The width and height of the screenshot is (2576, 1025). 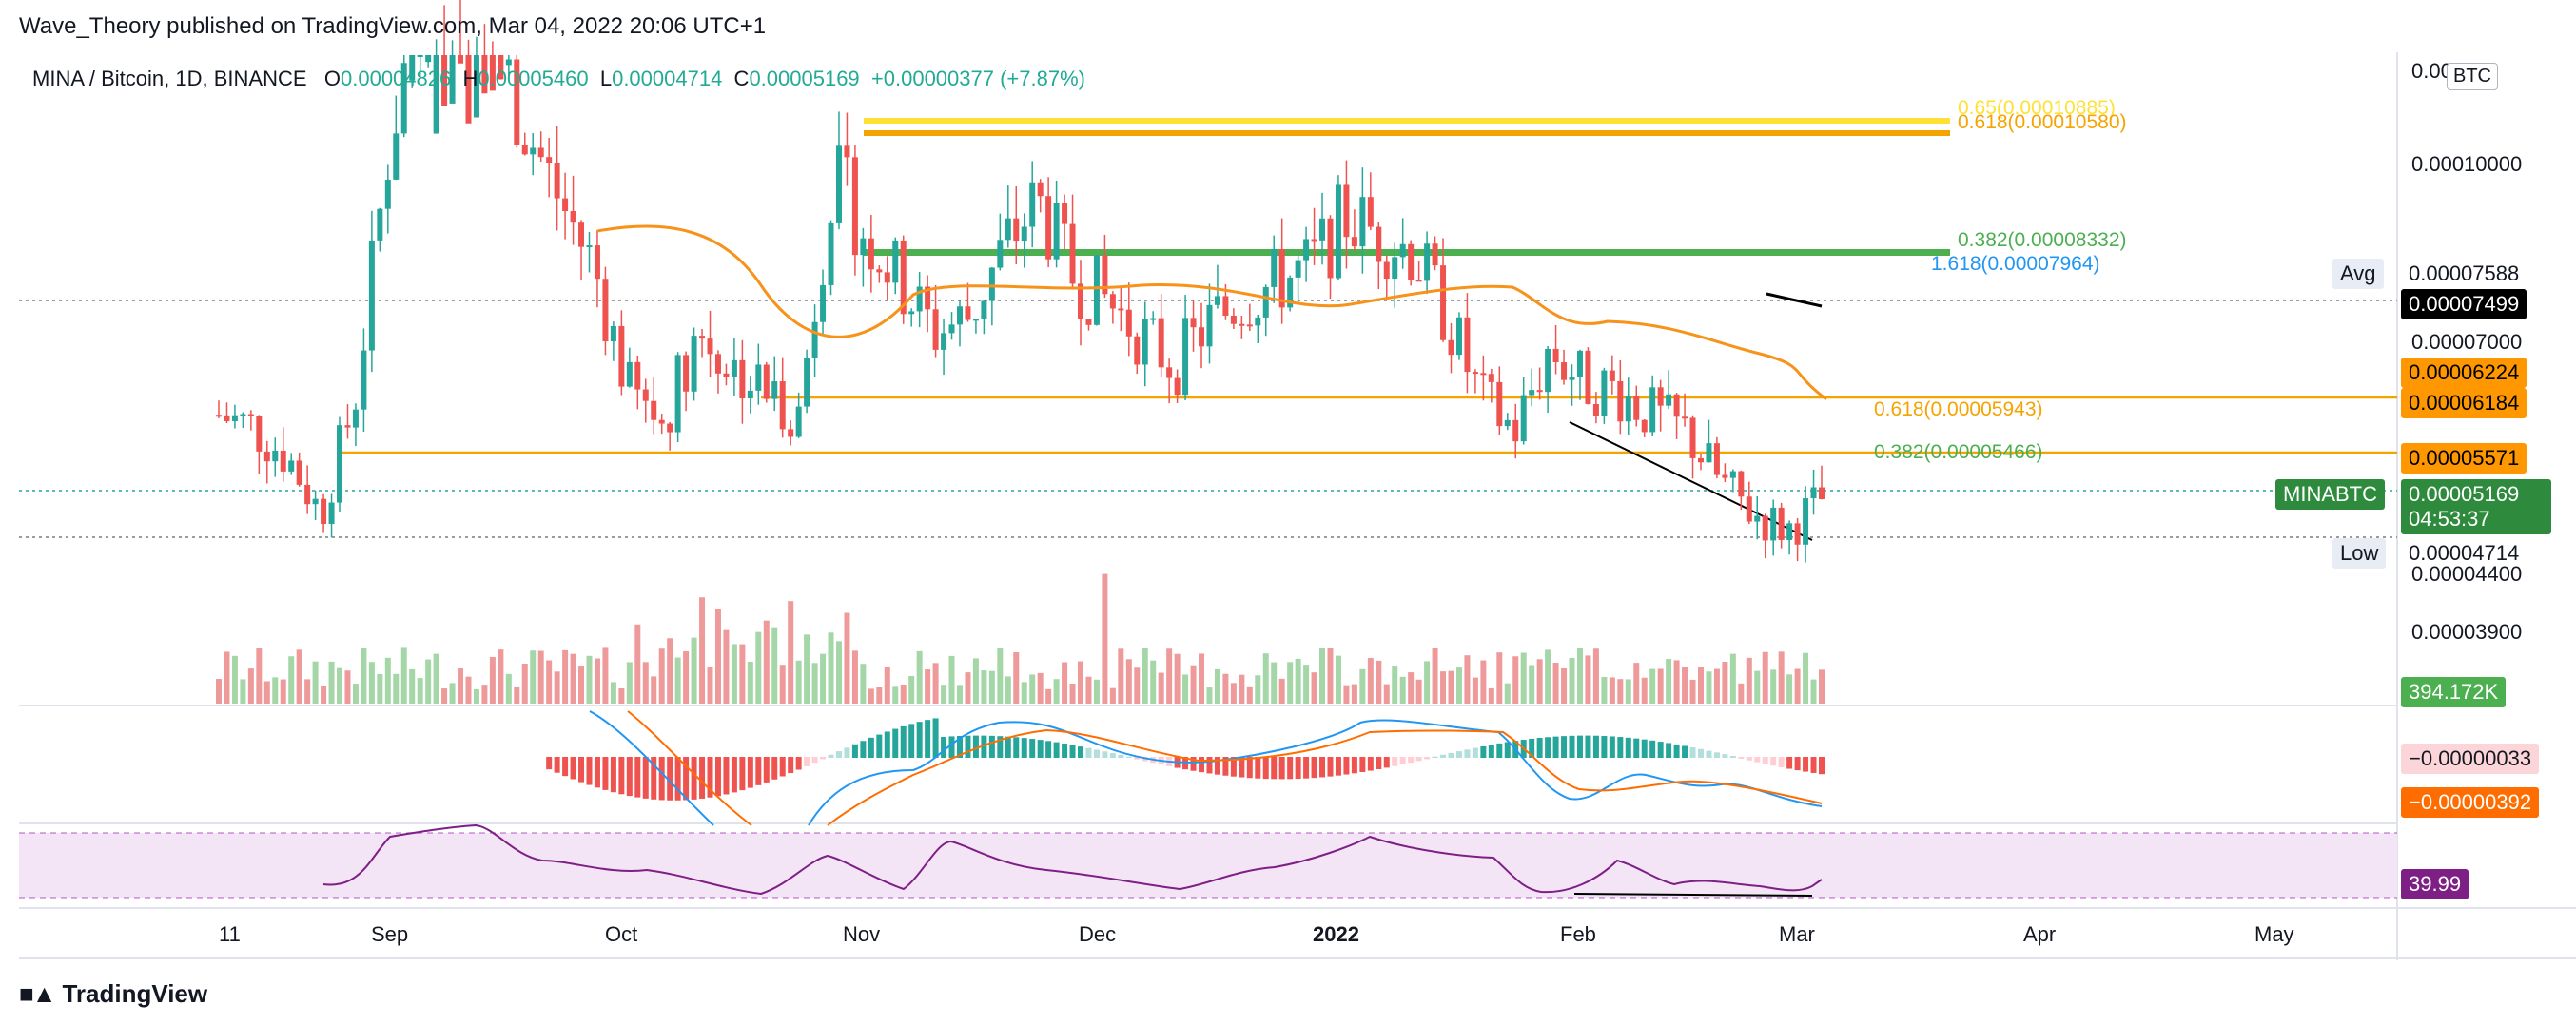 I want to click on short-trendline, so click(x=1795, y=300).